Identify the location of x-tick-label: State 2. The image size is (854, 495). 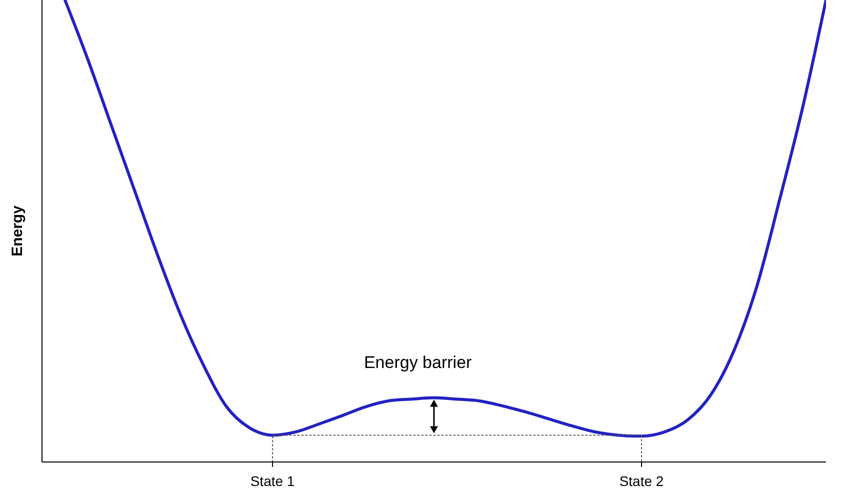
(641, 481).